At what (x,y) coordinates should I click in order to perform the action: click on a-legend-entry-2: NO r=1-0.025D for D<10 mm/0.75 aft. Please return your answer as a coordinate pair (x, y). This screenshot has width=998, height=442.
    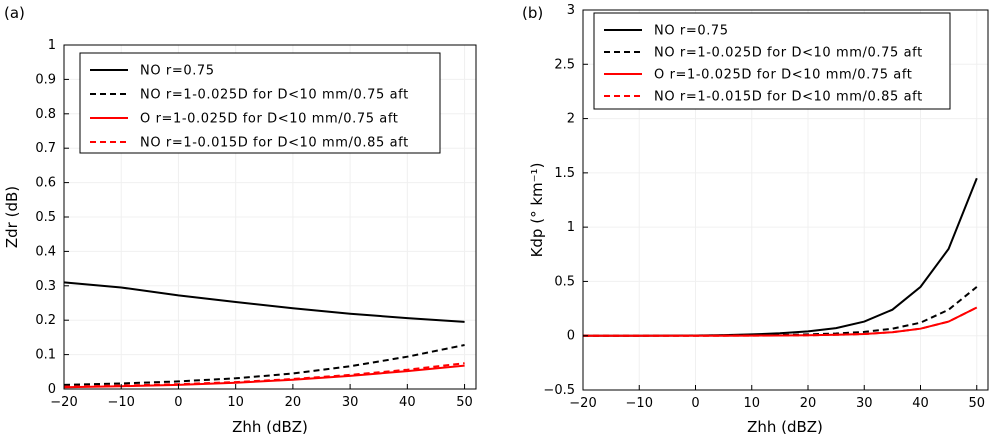
    Looking at the image, I should click on (274, 95).